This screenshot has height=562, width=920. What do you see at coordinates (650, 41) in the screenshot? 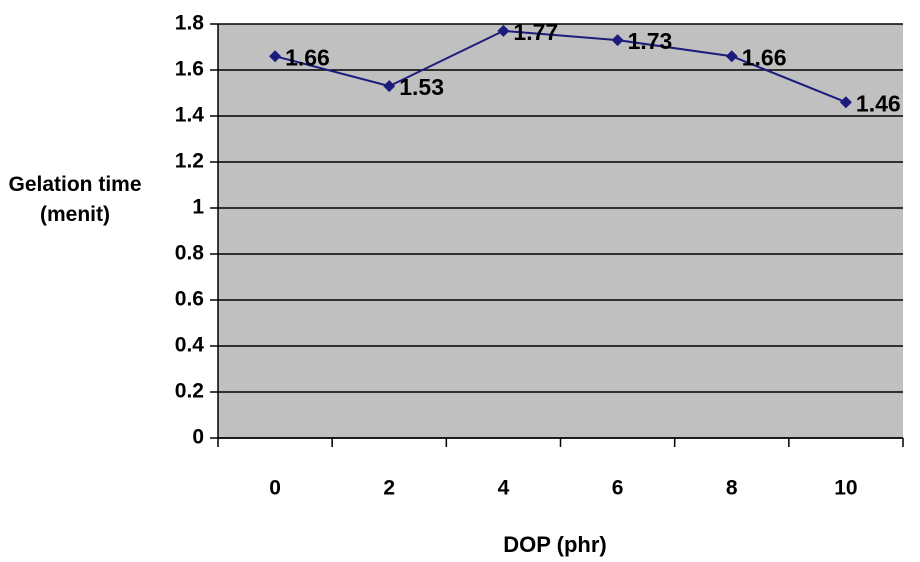
I see `data-label: 1.73` at bounding box center [650, 41].